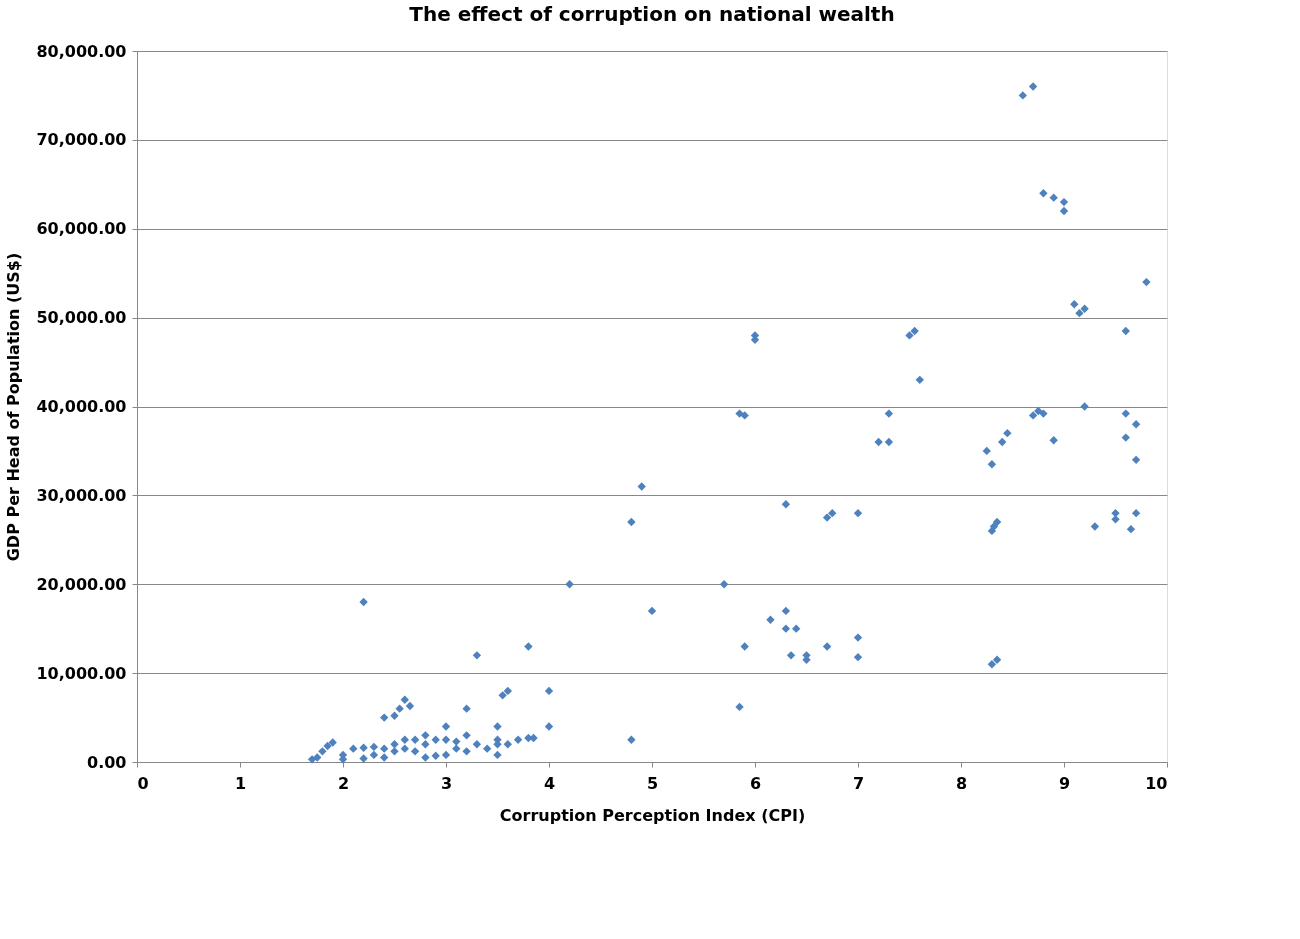 The image size is (1300, 939). I want to click on x-tick-label: 7, so click(858, 783).